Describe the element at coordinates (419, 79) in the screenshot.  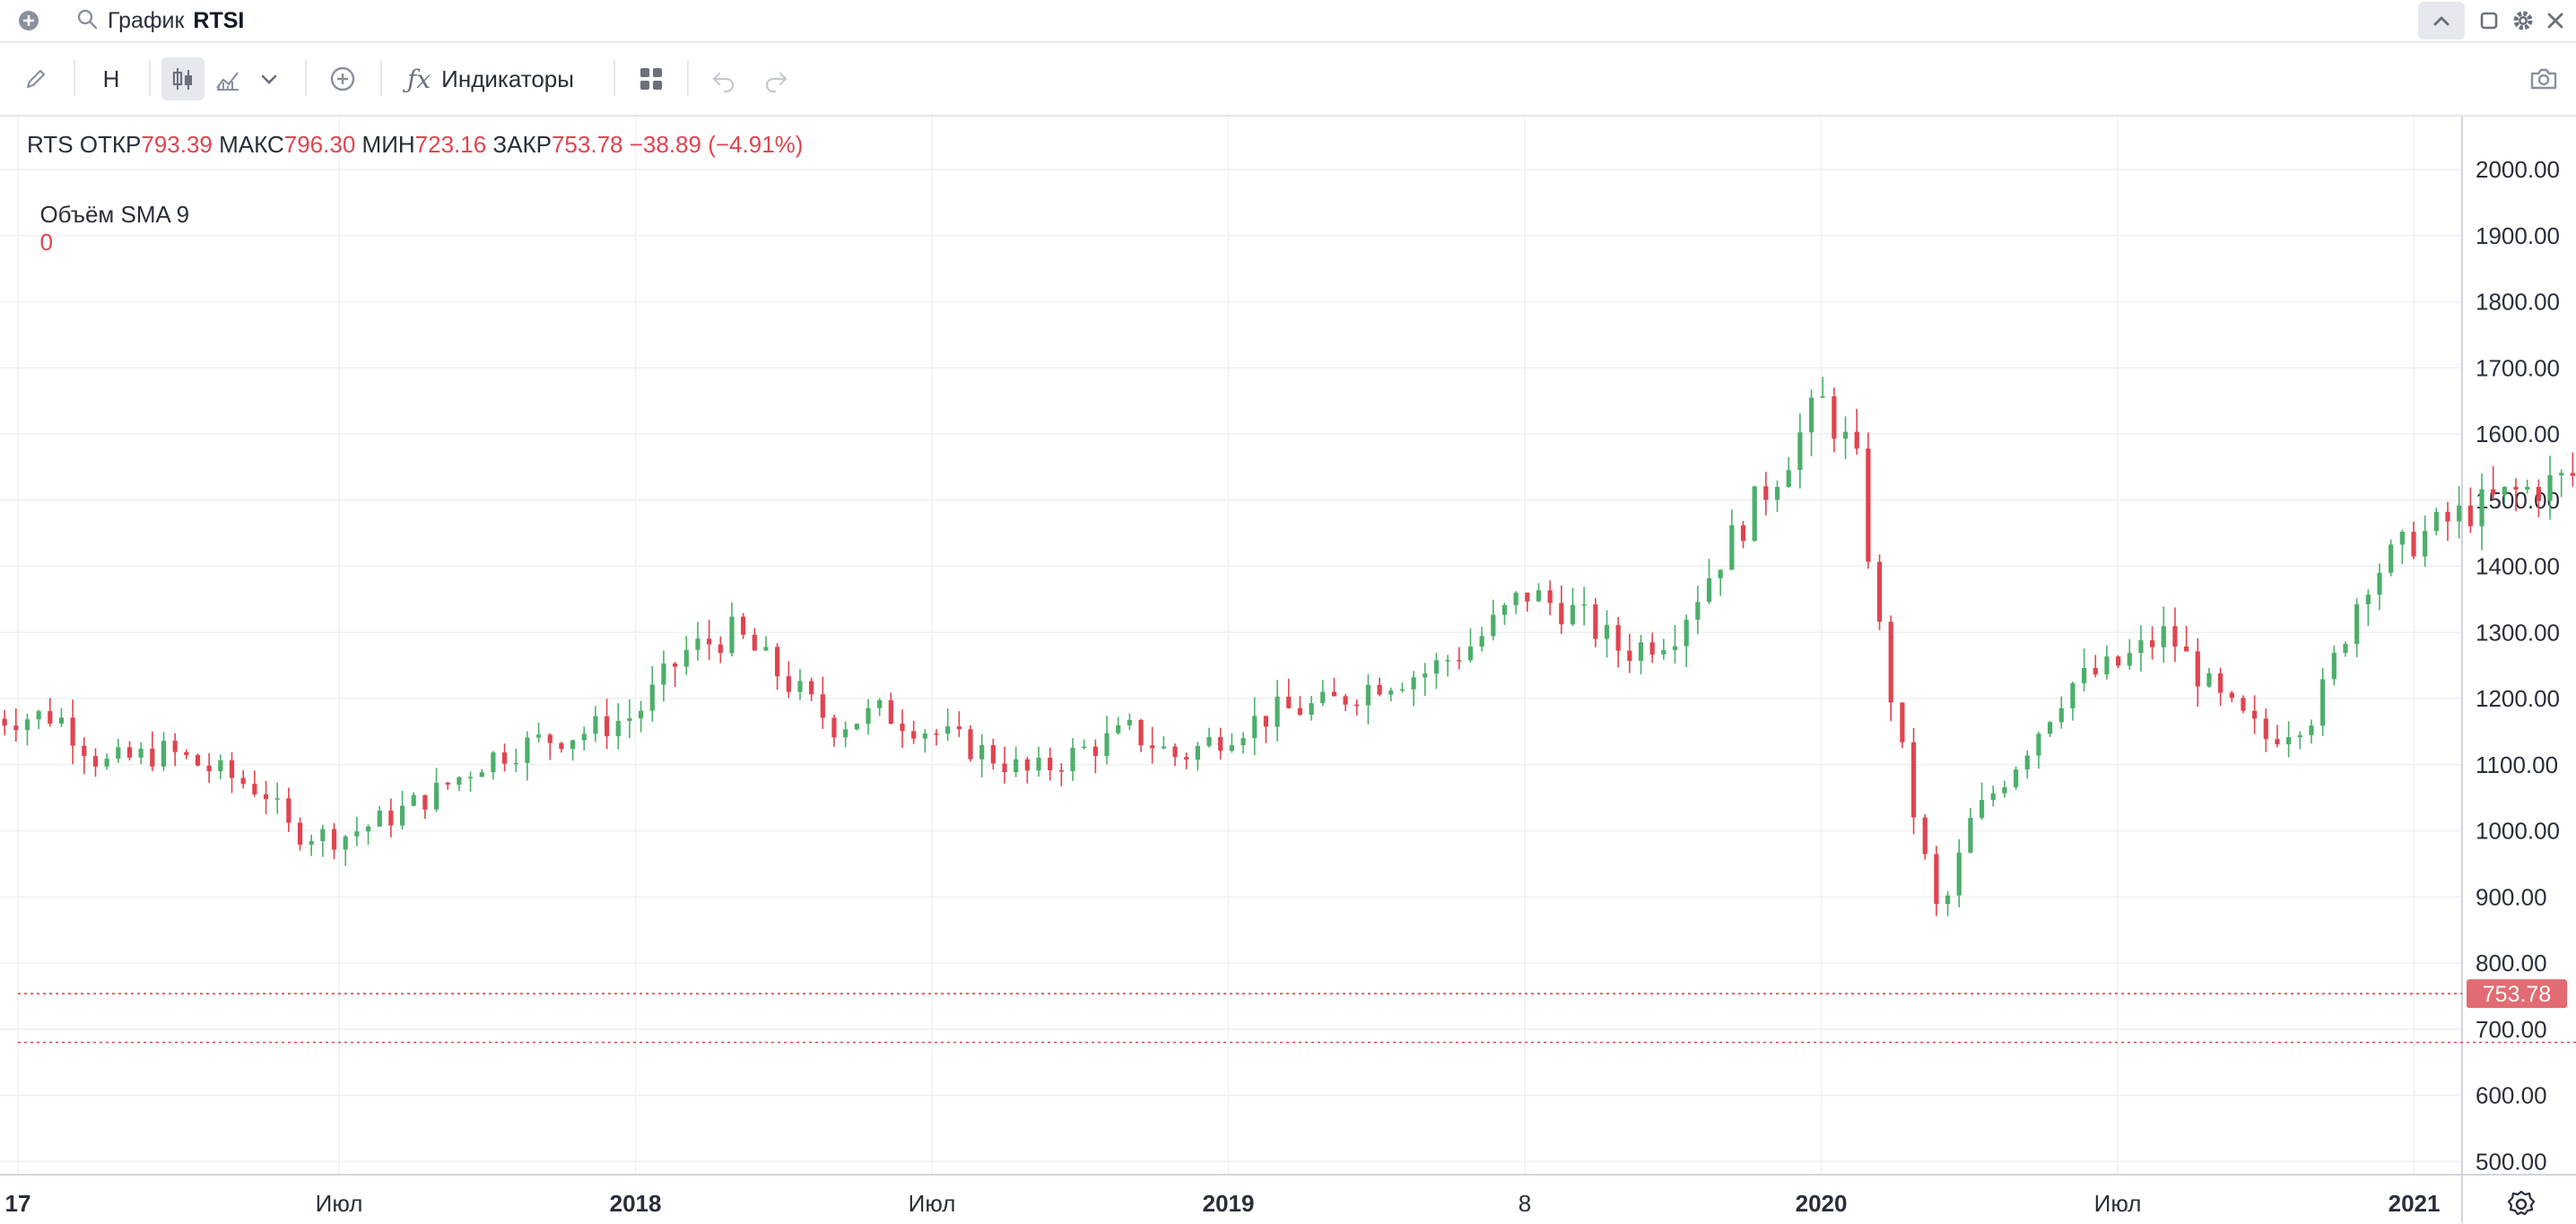
I see `function-icon: ƒx` at that location.